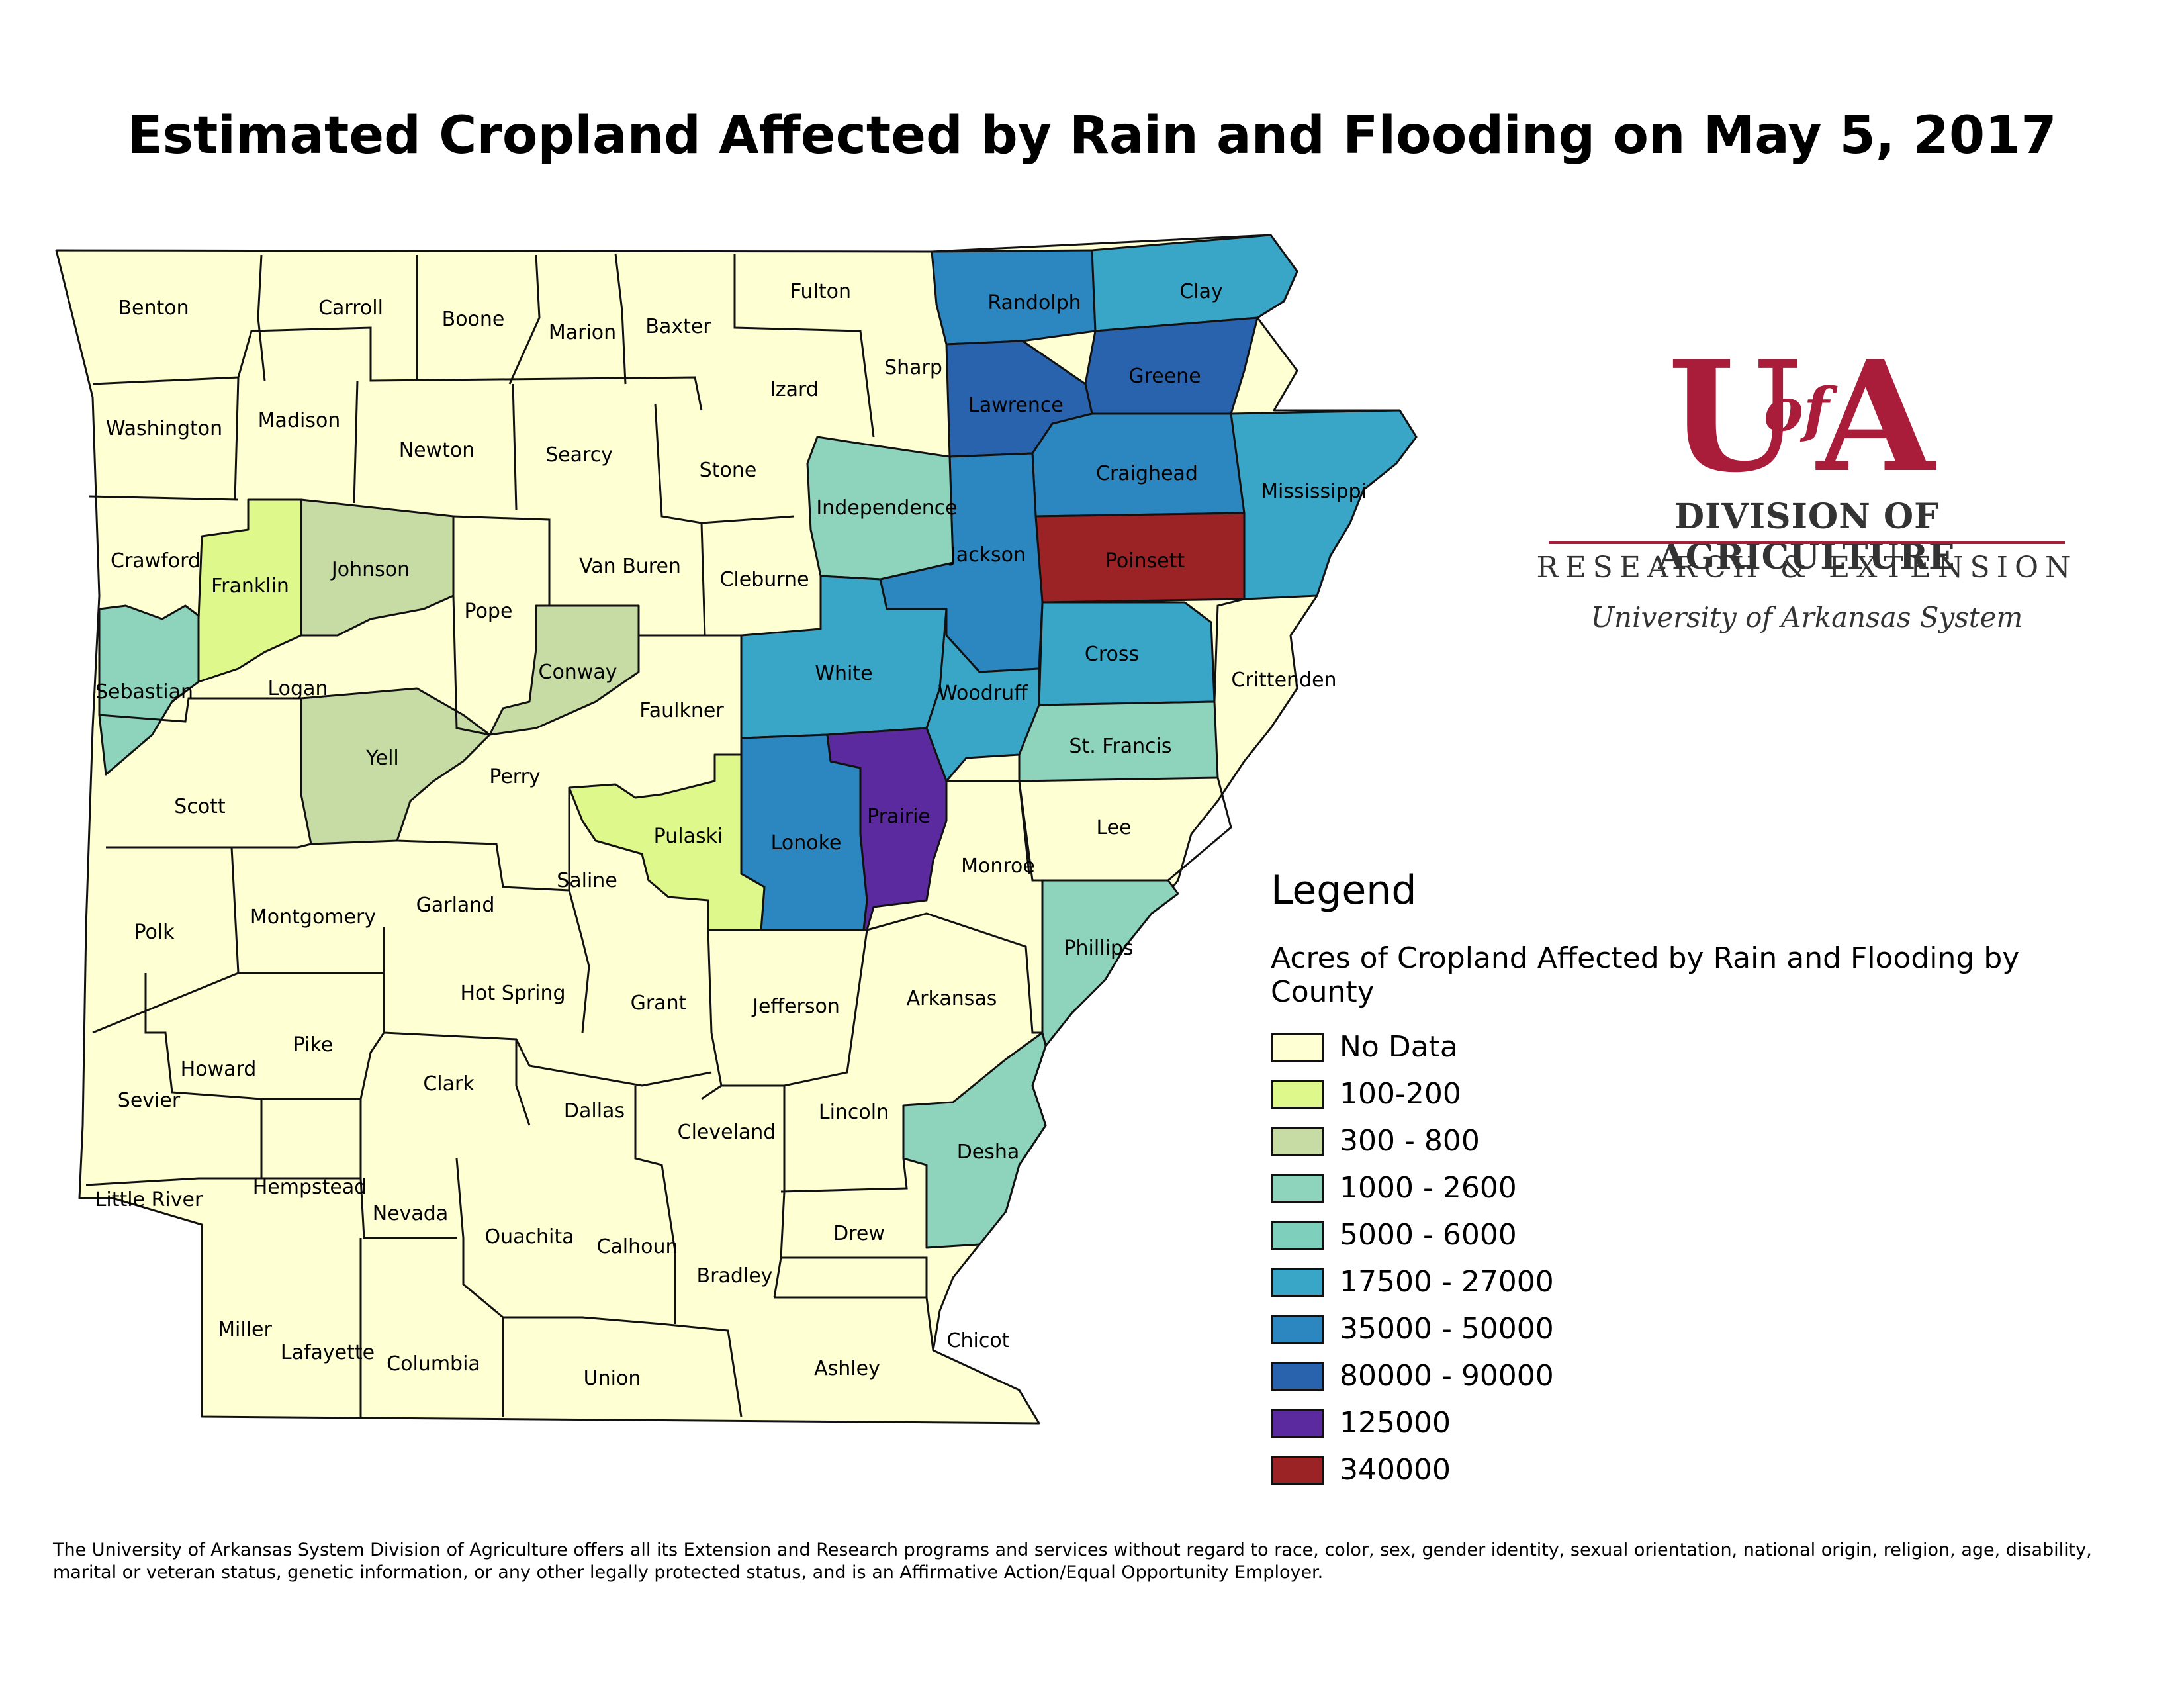 Image resolution: width=2184 pixels, height=1688 pixels. I want to click on county-label: Cross, so click(1112, 654).